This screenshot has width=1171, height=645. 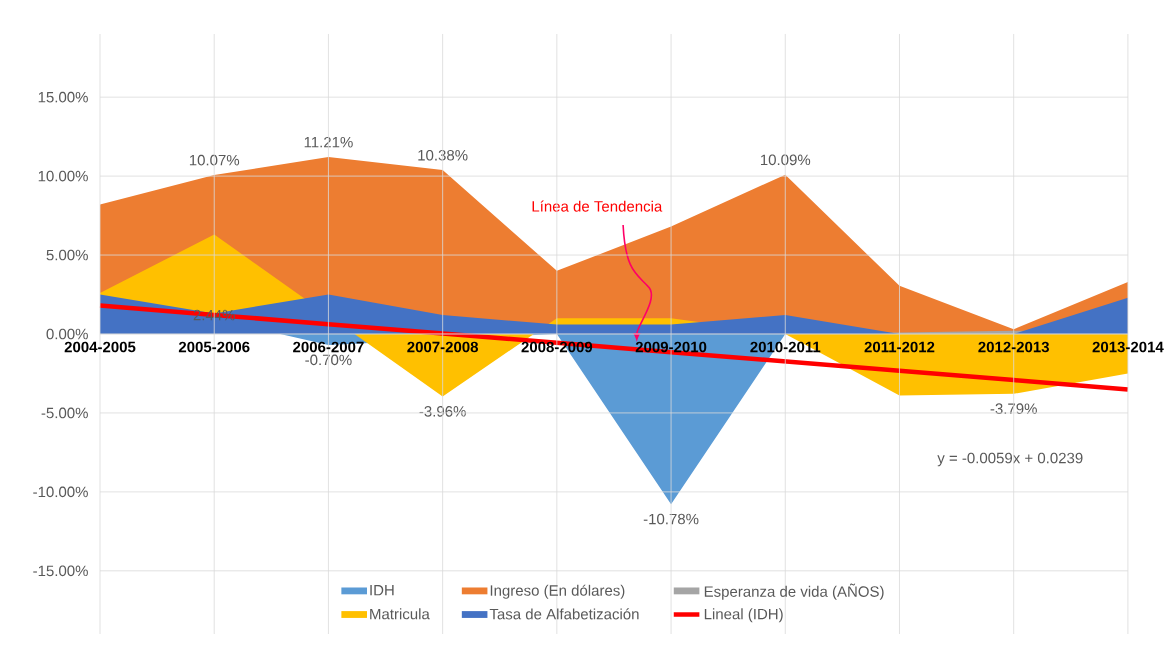 I want to click on legend-label: Esperanza de vida (AÑOS), so click(x=794, y=591).